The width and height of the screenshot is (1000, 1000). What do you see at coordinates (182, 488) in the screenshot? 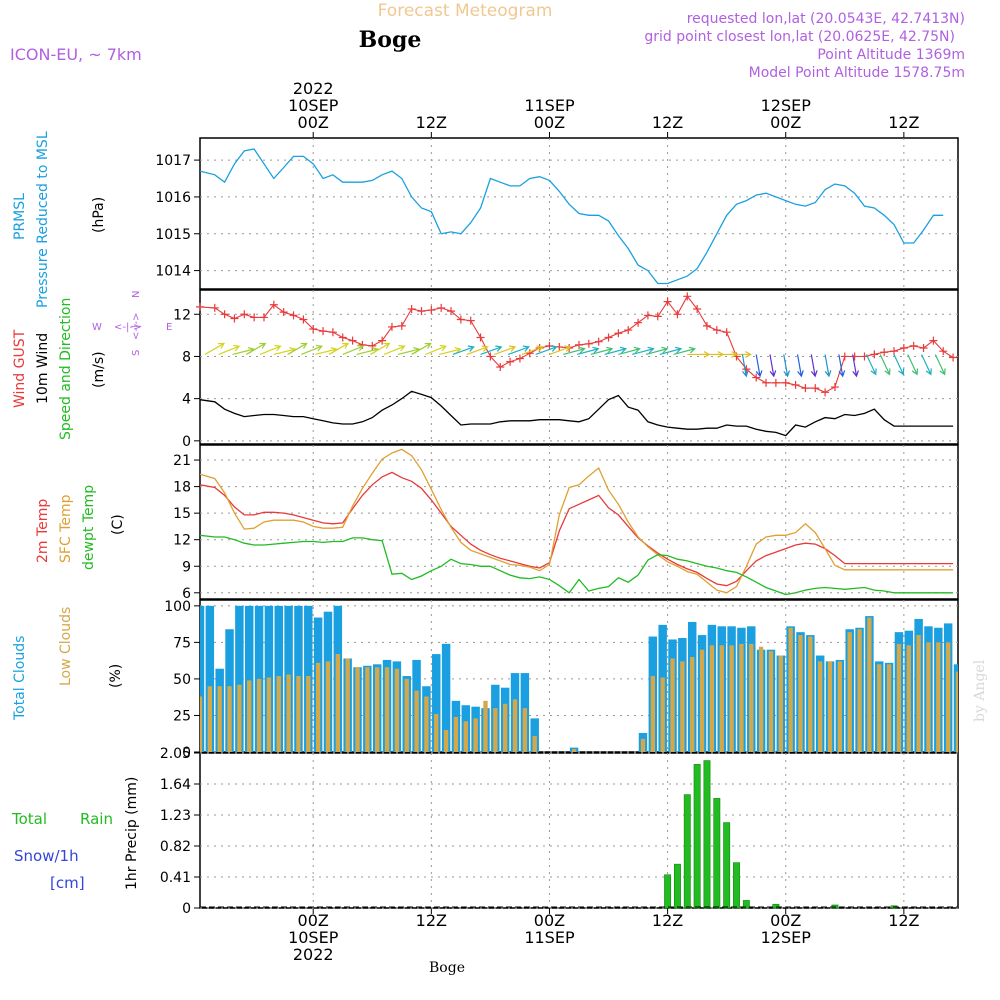
I see `temperature-ytick-label: 18` at bounding box center [182, 488].